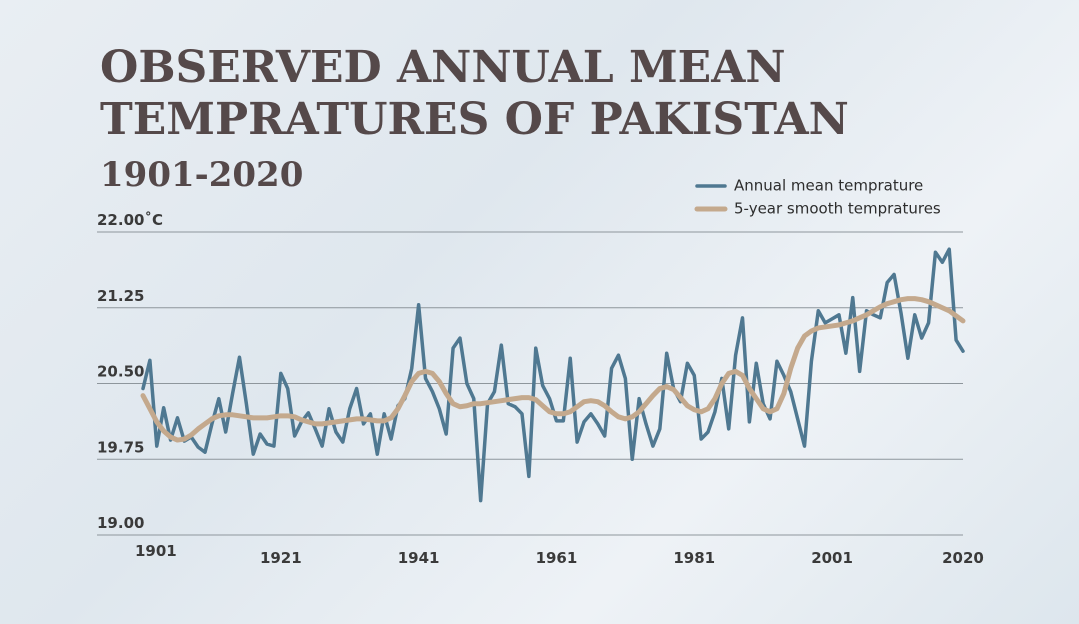 The width and height of the screenshot is (1079, 624). What do you see at coordinates (443, 67) in the screenshot?
I see `chart-title: OBSERVED ANNUAL MEAN` at bounding box center [443, 67].